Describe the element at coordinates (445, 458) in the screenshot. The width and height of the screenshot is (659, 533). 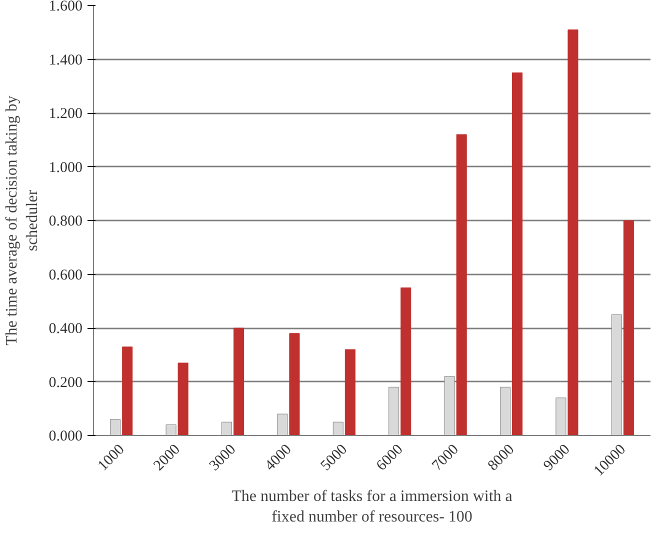
I see `x-tick-label: 7000` at that location.